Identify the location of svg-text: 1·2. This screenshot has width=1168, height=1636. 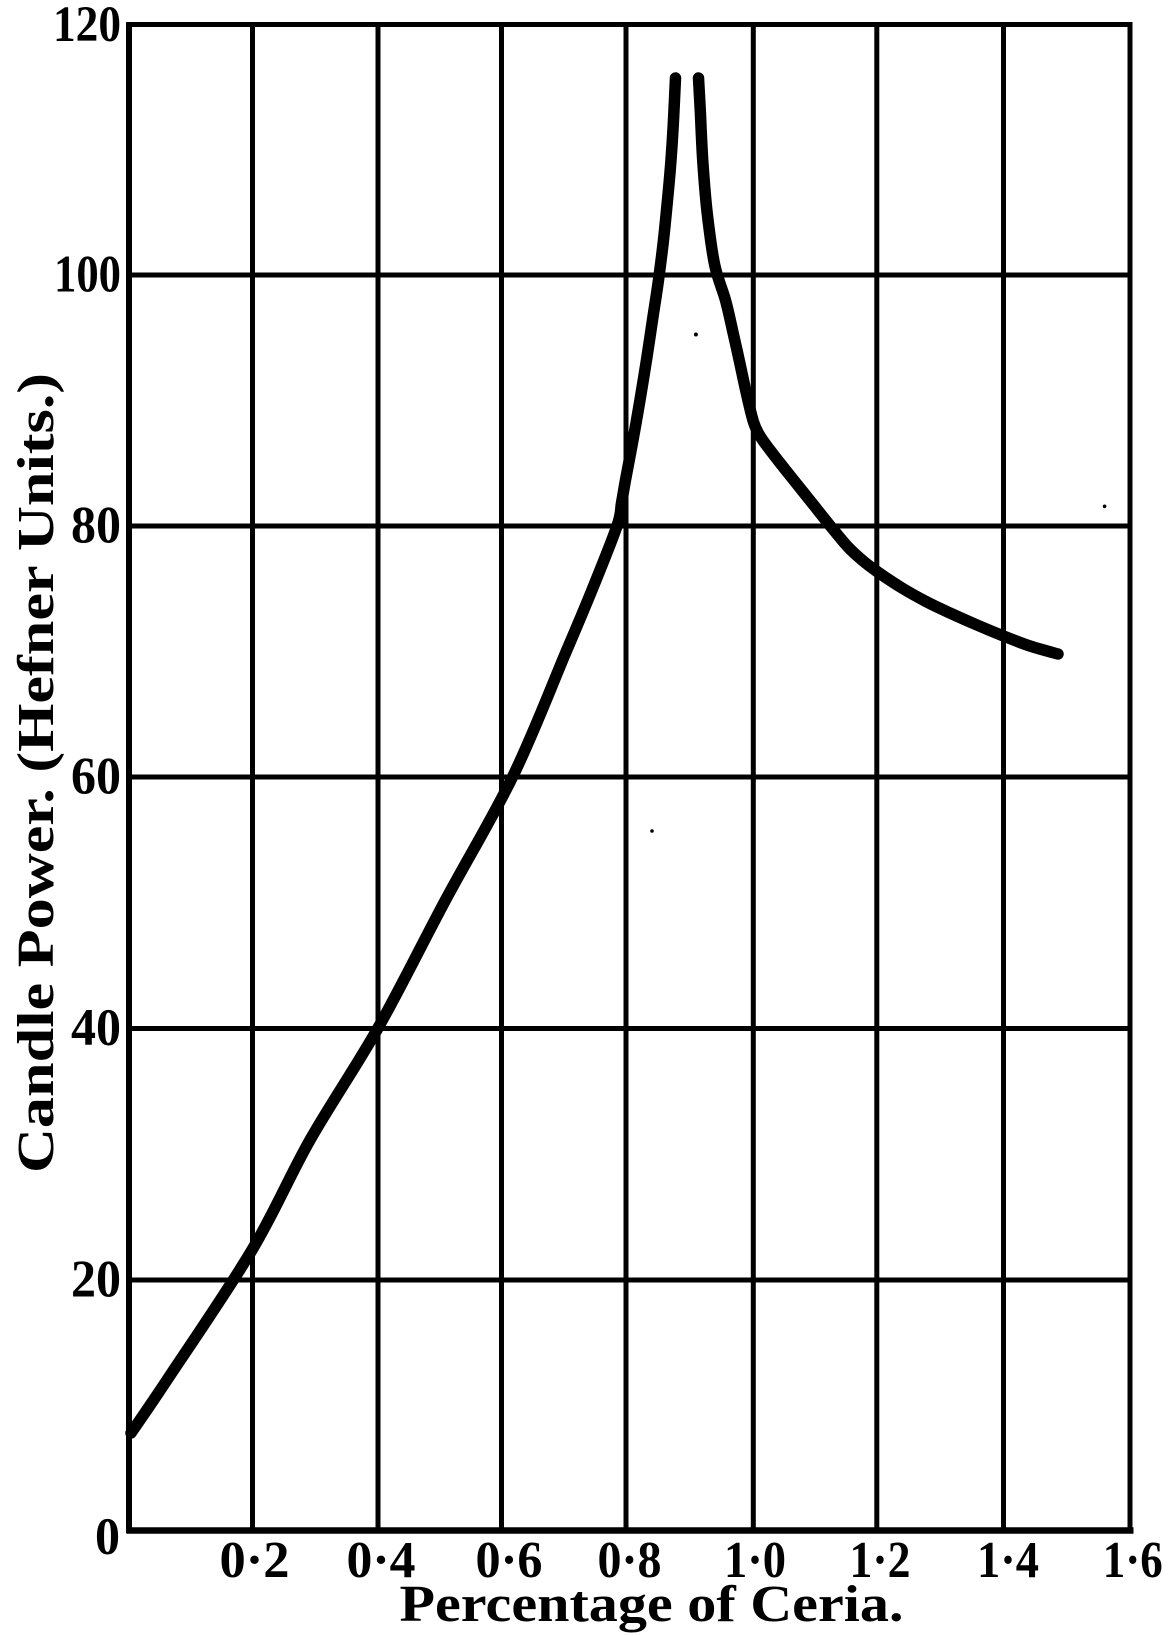
(880, 1560).